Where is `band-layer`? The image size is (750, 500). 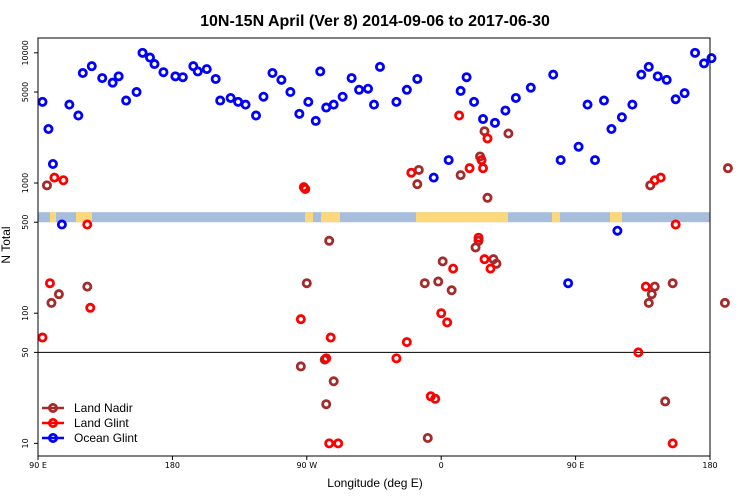 band-layer is located at coordinates (374, 217).